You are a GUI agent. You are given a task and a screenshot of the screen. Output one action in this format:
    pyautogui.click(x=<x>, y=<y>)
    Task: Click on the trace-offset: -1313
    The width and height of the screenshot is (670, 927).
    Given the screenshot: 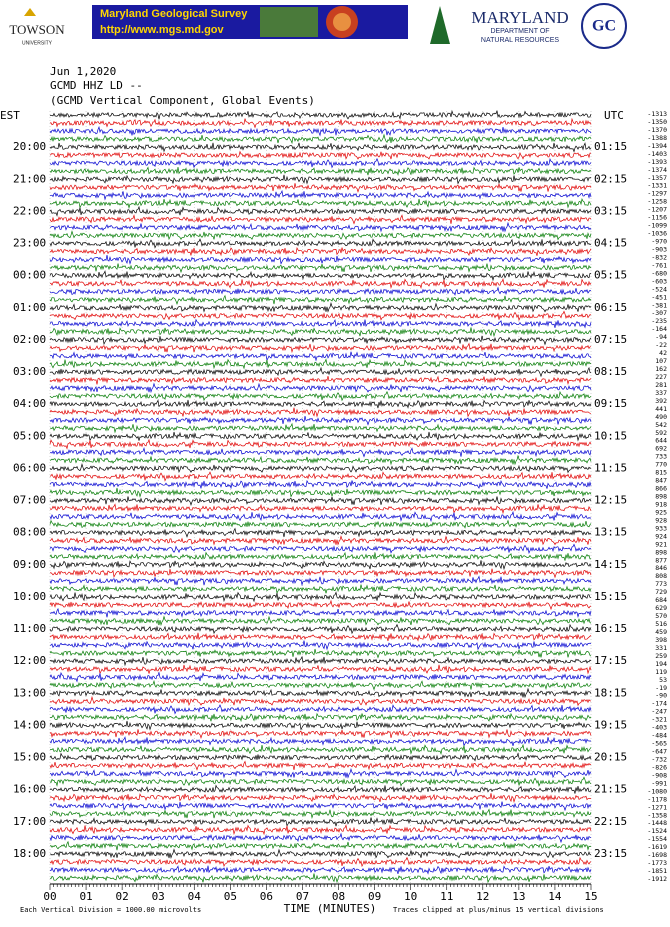 What is the action you would take?
    pyautogui.click(x=657, y=114)
    